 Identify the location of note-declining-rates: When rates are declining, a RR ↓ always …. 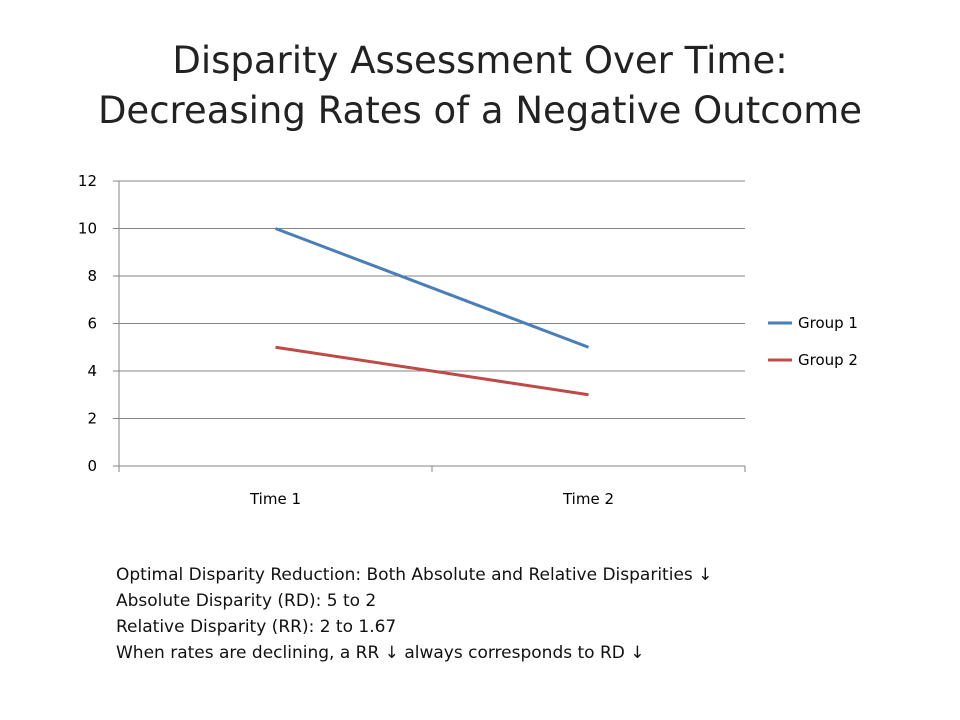
(380, 653).